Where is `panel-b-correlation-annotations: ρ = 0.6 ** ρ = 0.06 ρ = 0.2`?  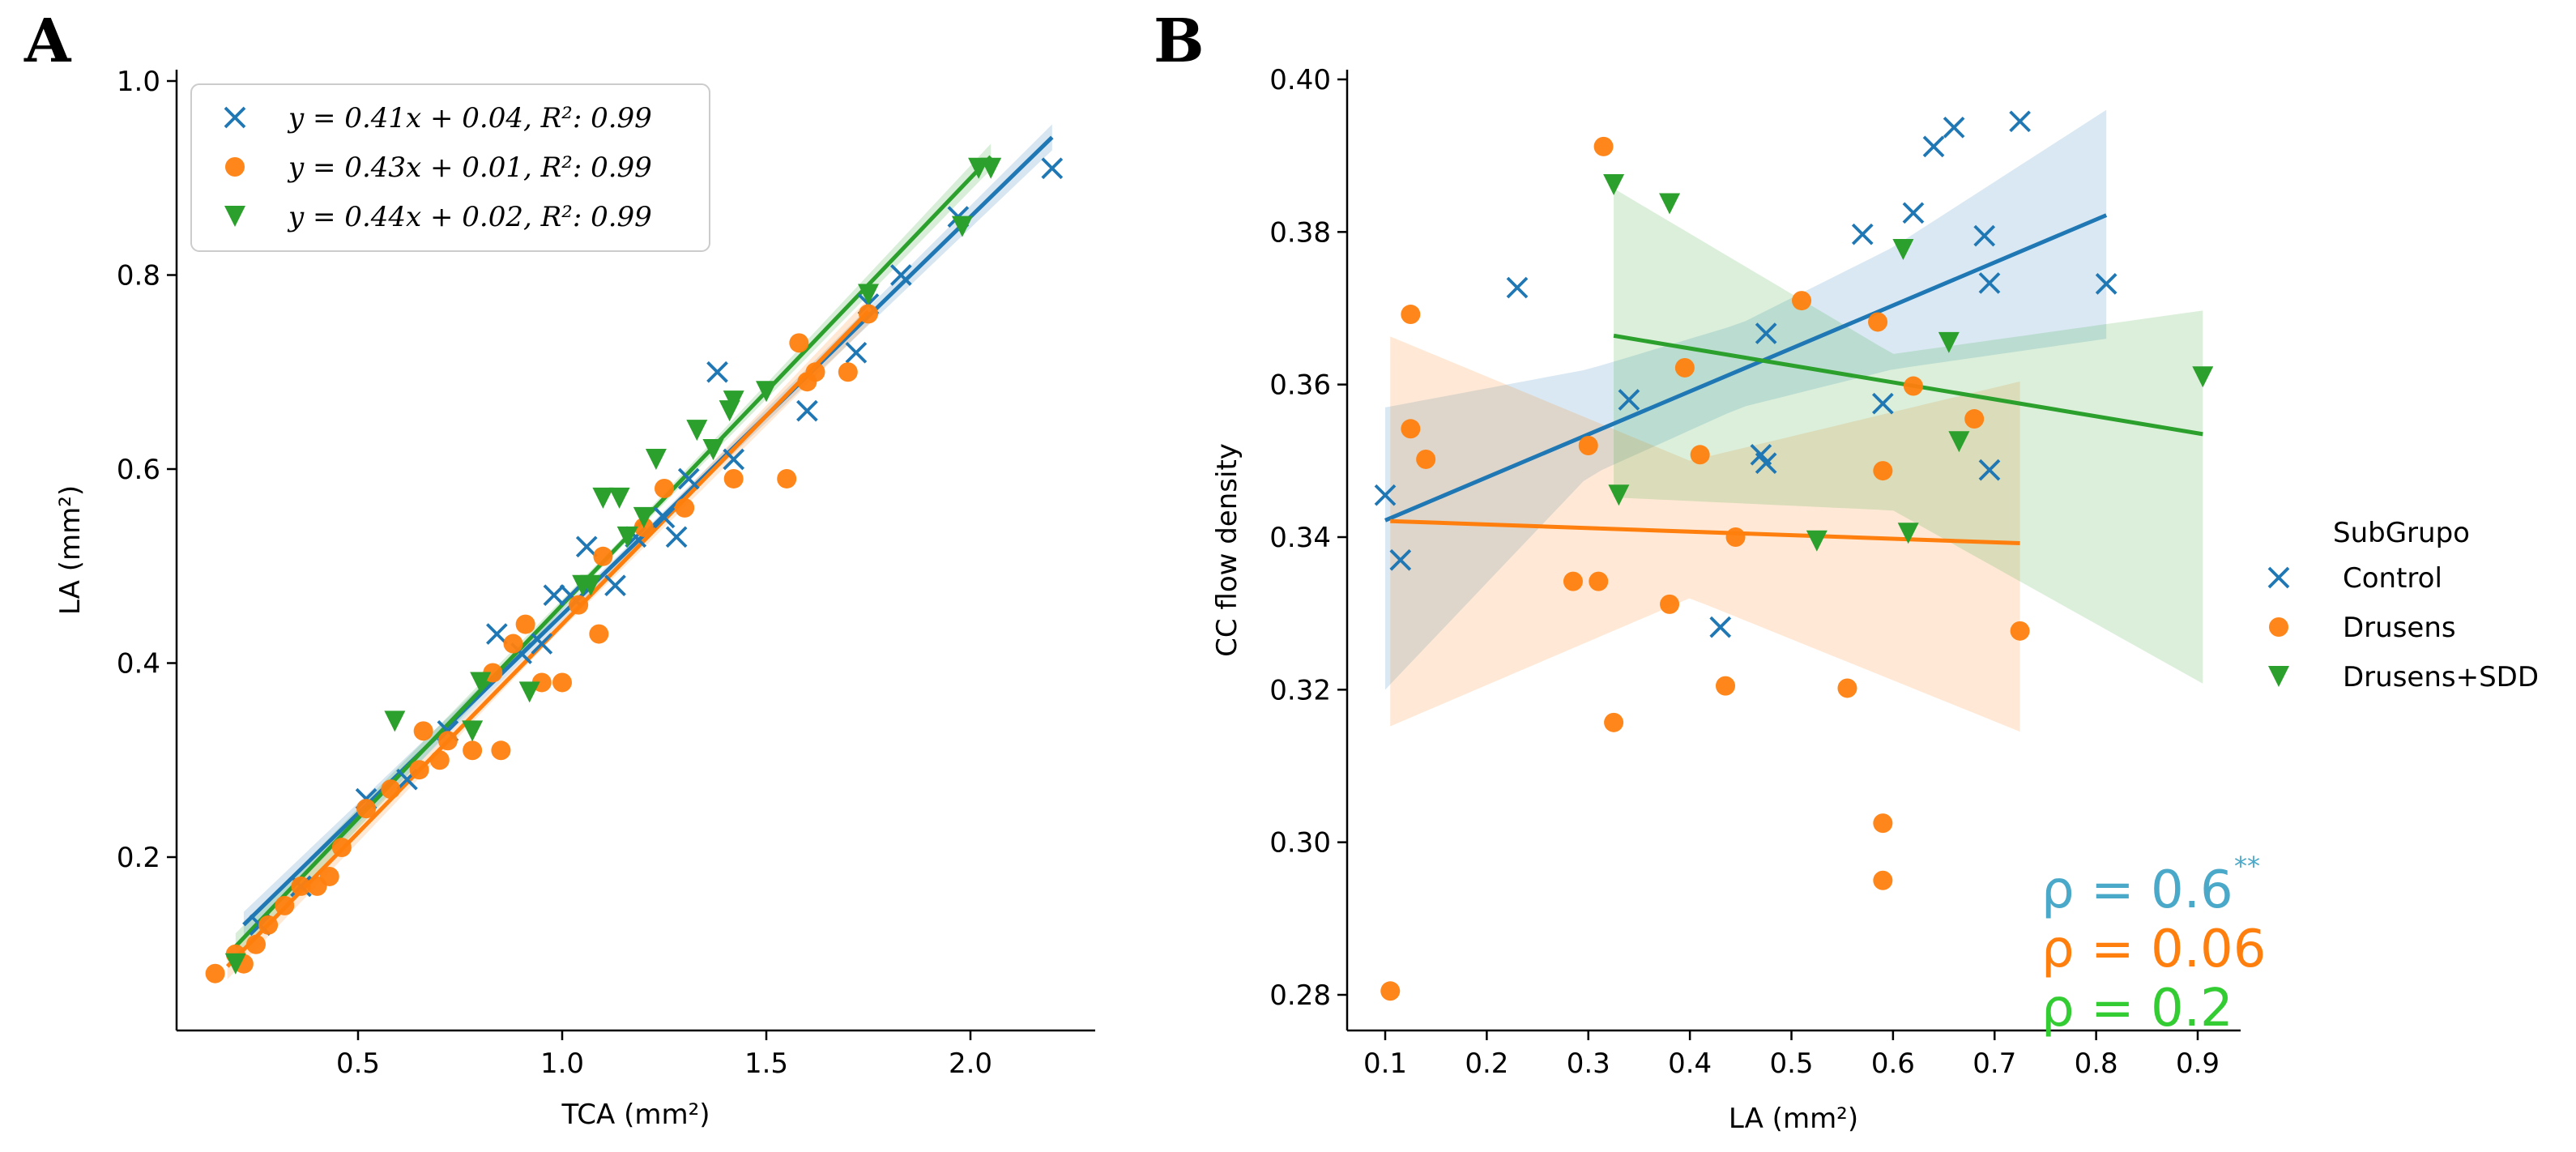
panel-b-correlation-annotations: ρ = 0.6 ** ρ = 0.06 ρ = 0.2 is located at coordinates (2154, 945).